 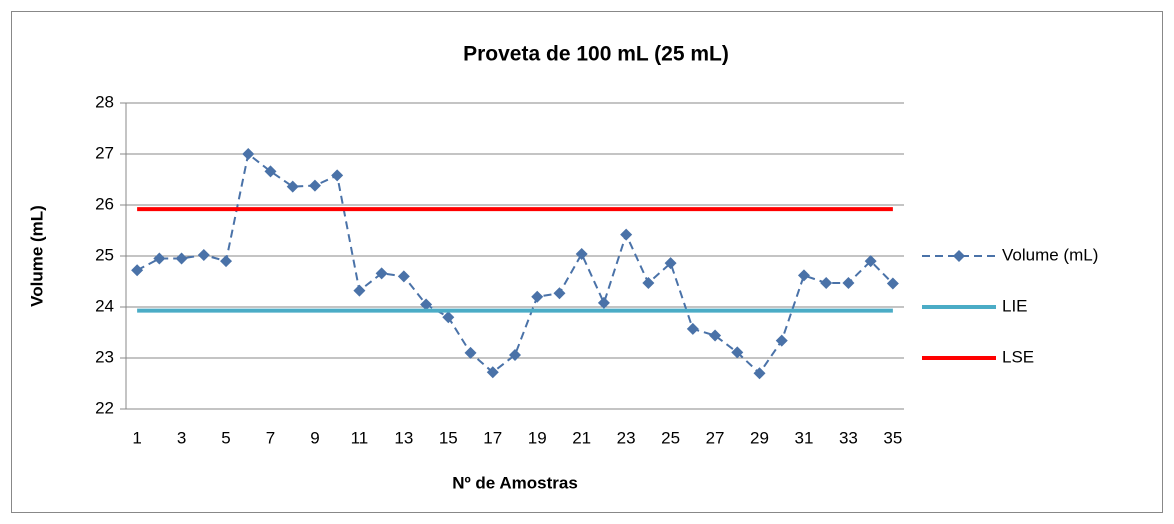 I want to click on x-tick-label: 33, so click(x=848, y=437).